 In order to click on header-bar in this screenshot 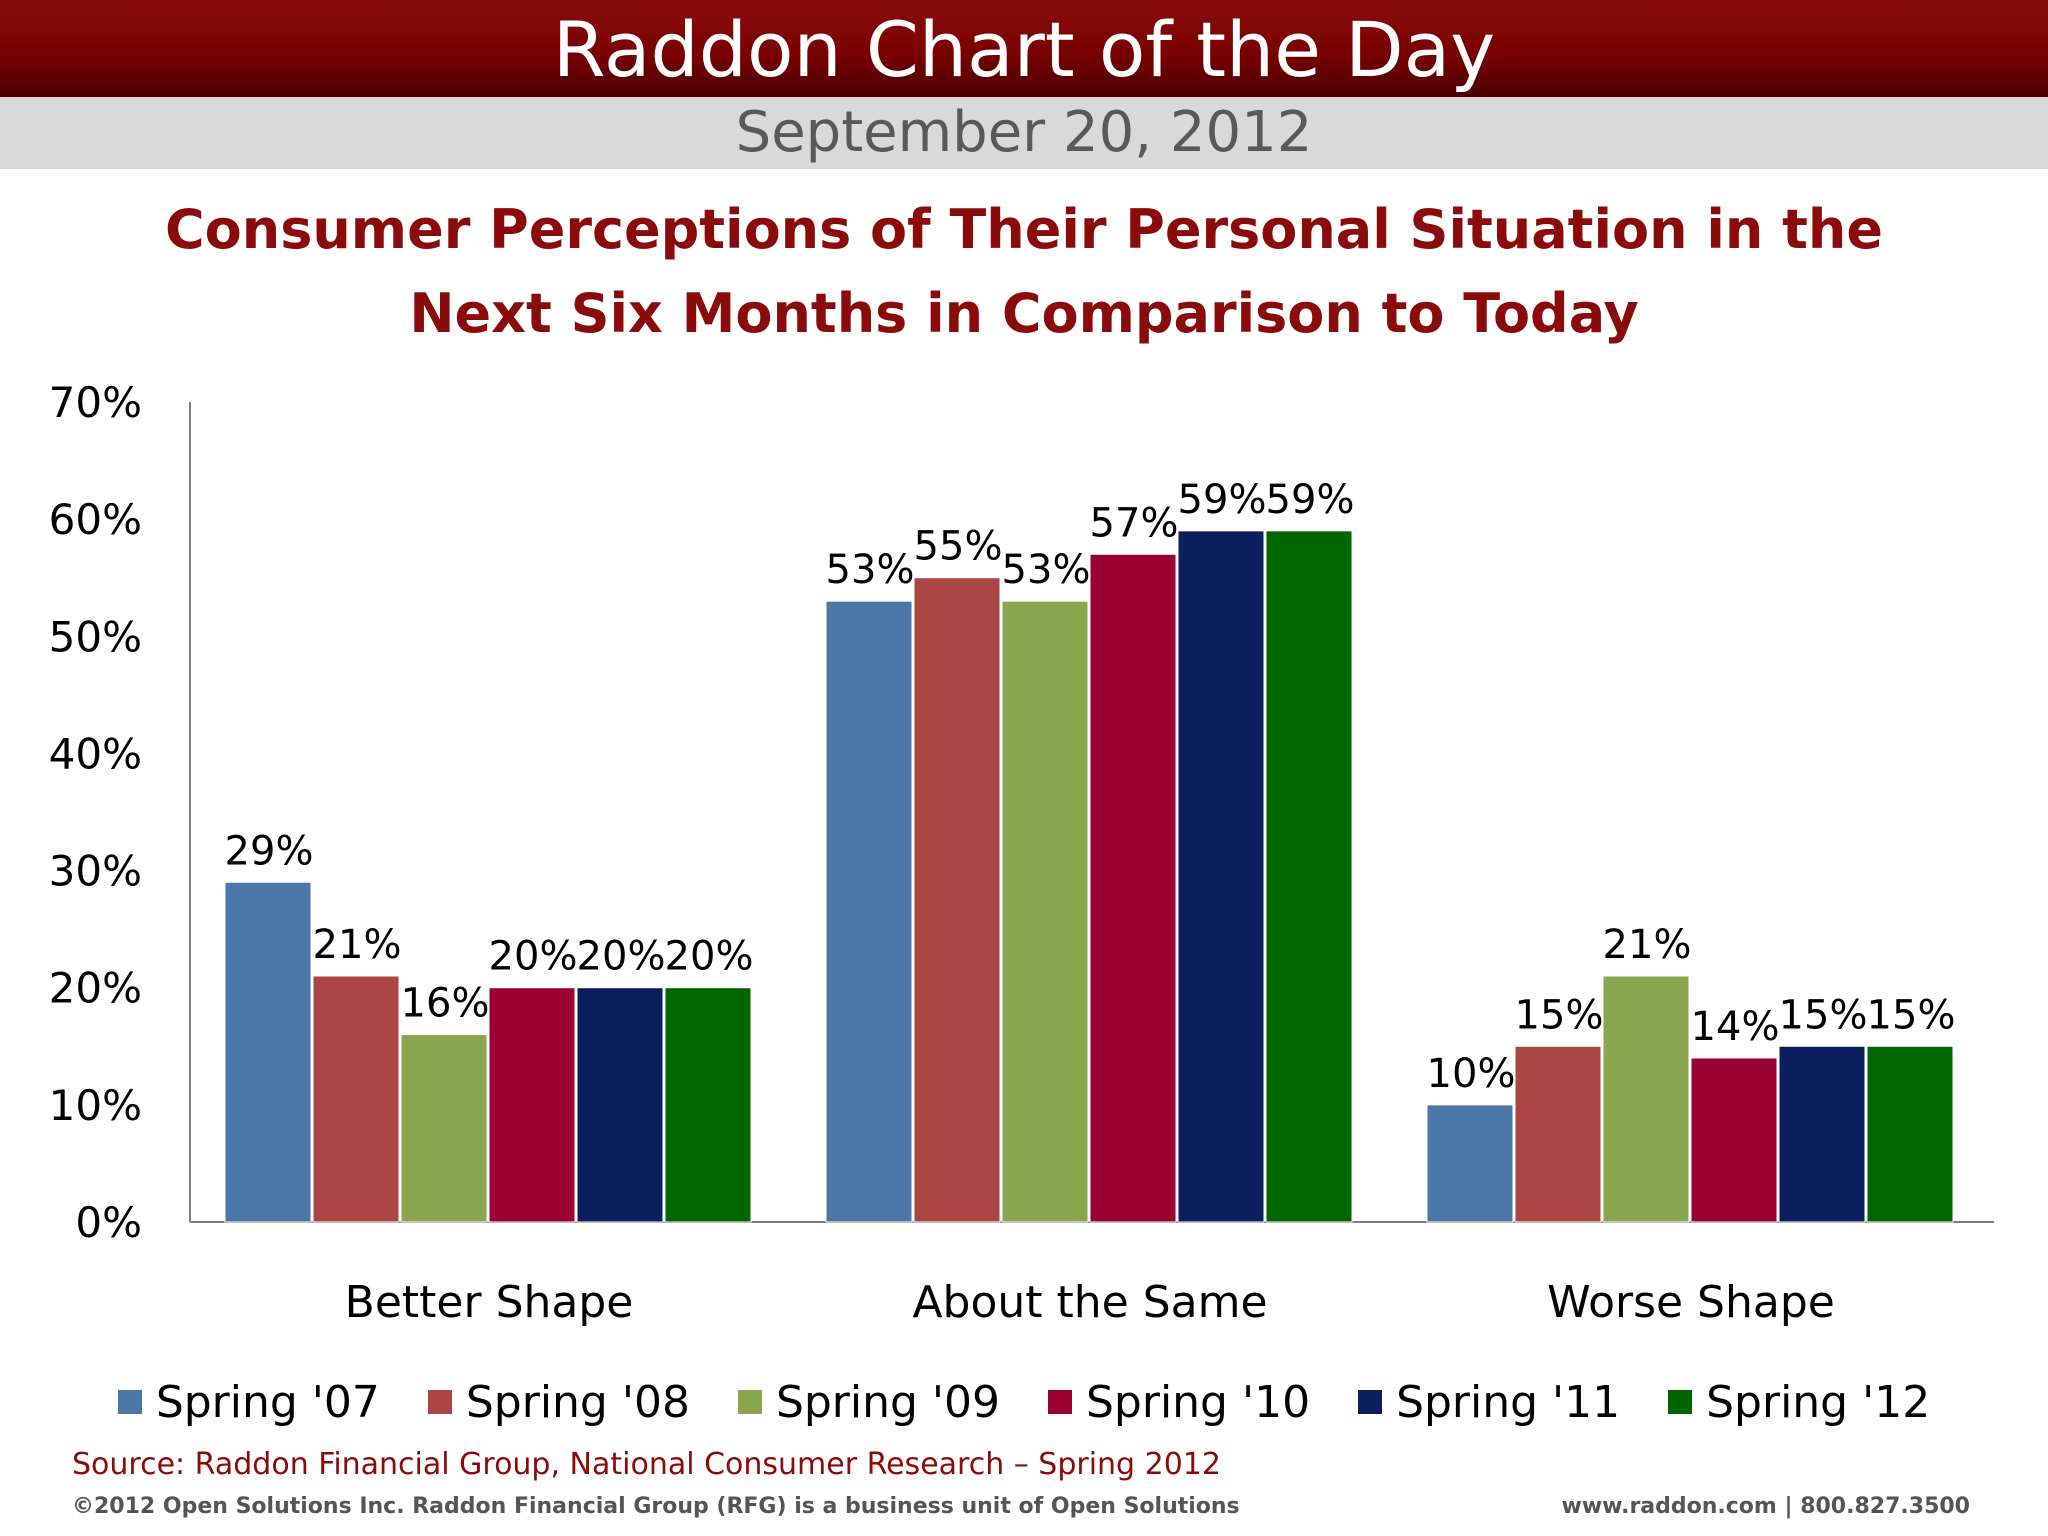, I will do `click(1024, 48)`.